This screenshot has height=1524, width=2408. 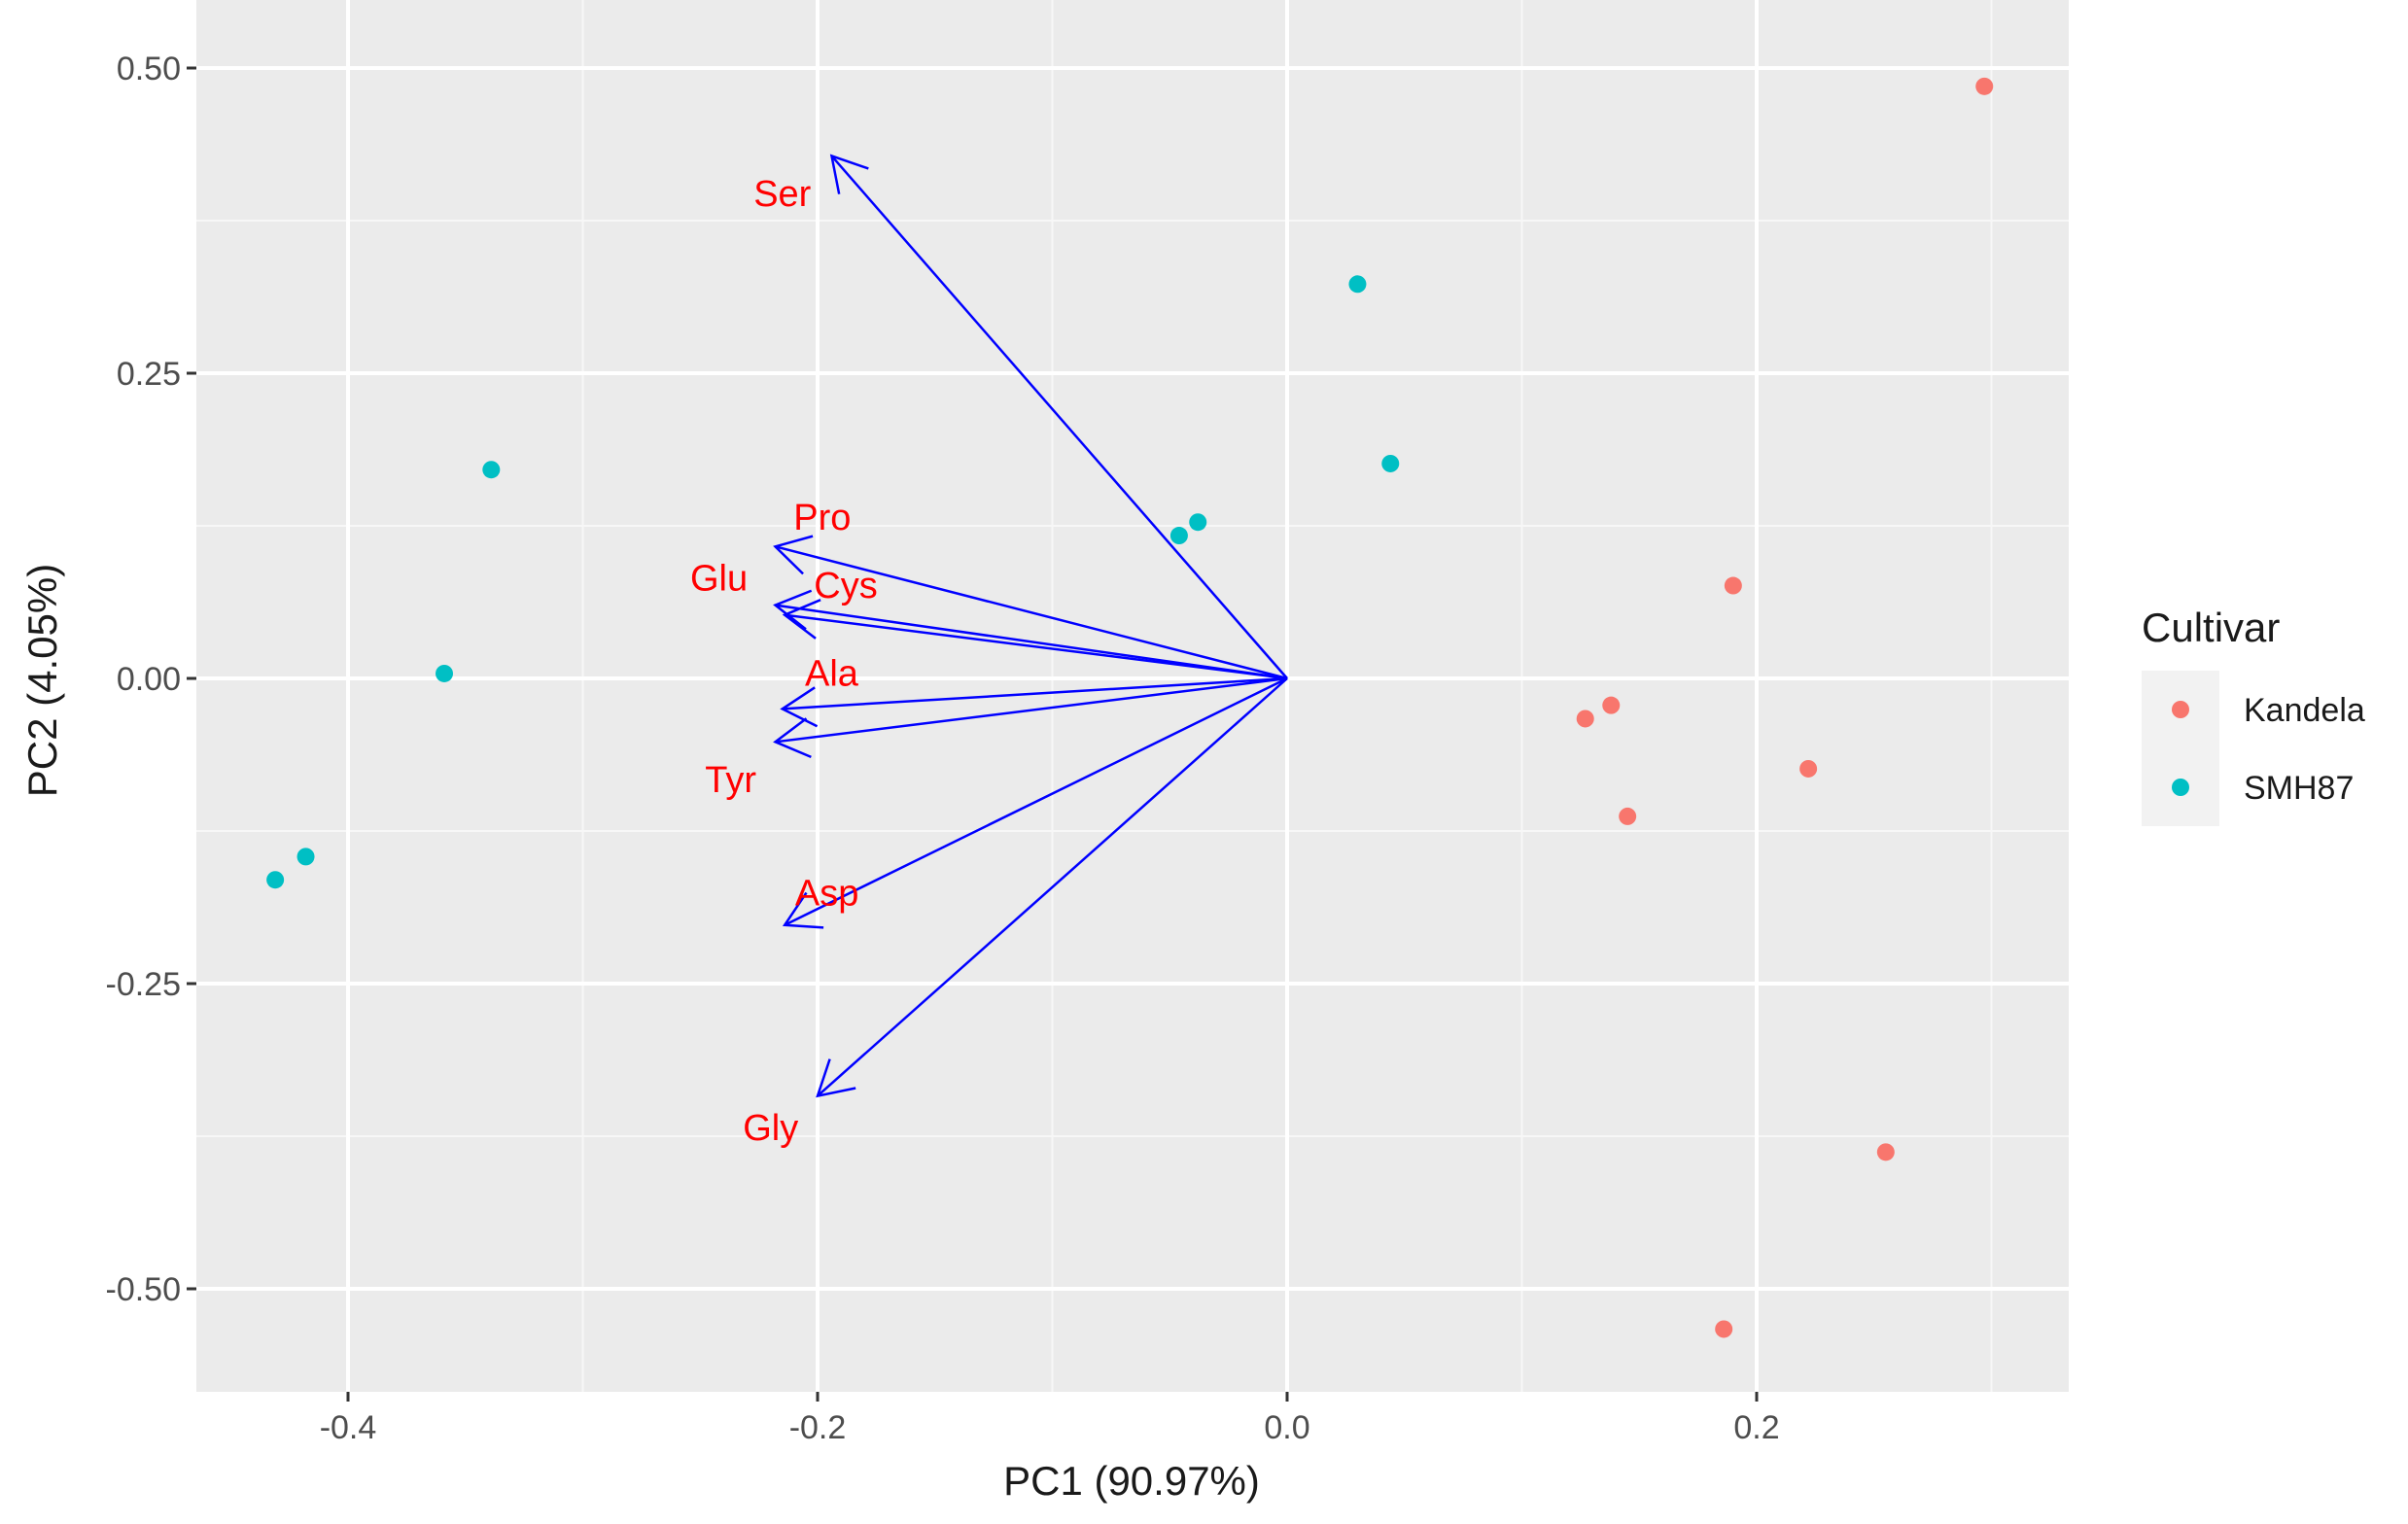 What do you see at coordinates (1036, 801) in the screenshot?
I see `loading-arrow-asp` at bounding box center [1036, 801].